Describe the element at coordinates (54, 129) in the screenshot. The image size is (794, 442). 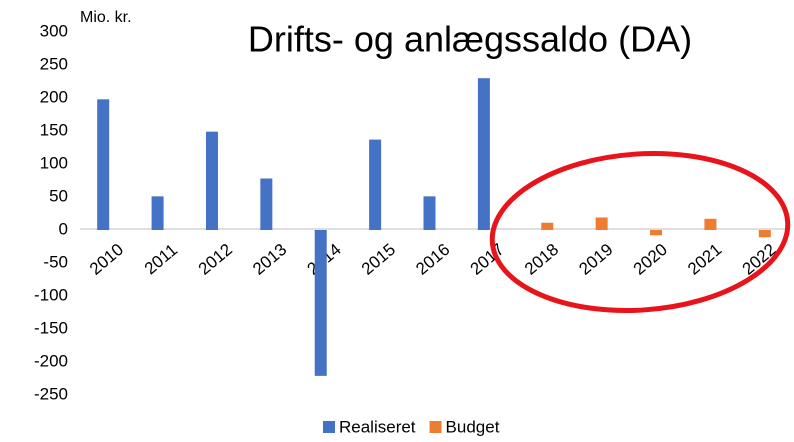
I see `y-tick-label: 150` at that location.